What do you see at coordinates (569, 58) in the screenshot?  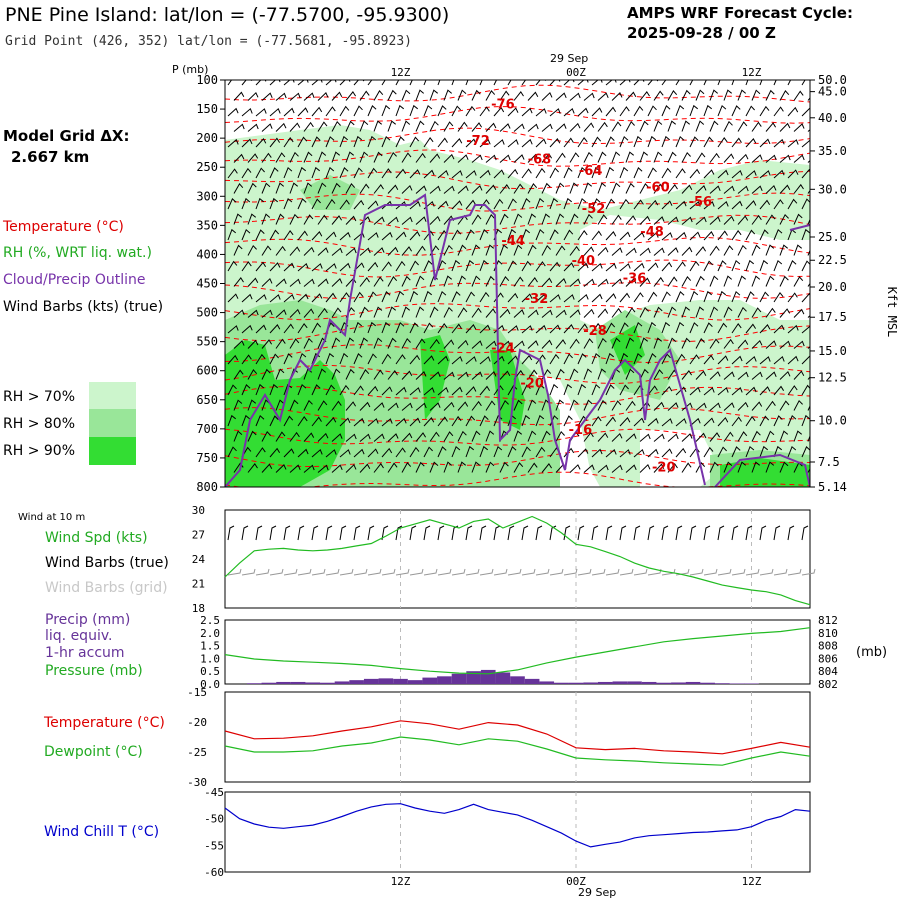 I see `date-label-top: 29 Sep` at bounding box center [569, 58].